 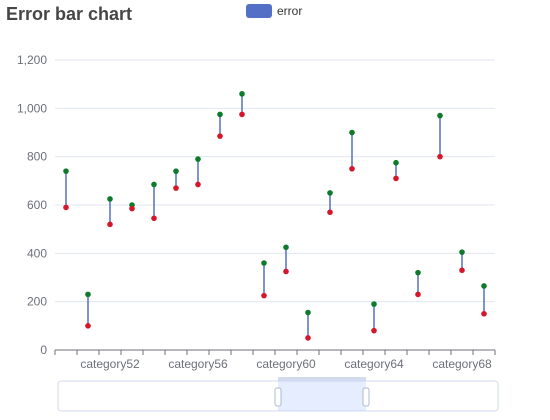 What do you see at coordinates (259, 11) in the screenshot?
I see `legend-swatch` at bounding box center [259, 11].